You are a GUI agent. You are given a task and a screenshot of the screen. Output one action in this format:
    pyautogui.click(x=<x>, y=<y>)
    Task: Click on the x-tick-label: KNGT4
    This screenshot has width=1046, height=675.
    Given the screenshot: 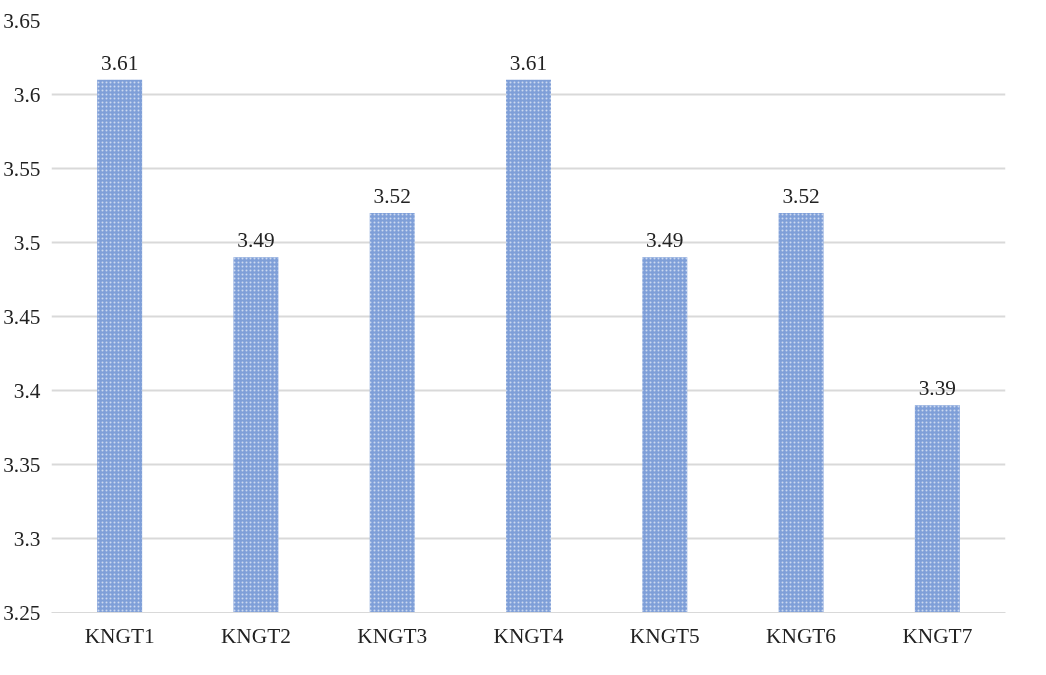 What is the action you would take?
    pyautogui.click(x=528, y=635)
    